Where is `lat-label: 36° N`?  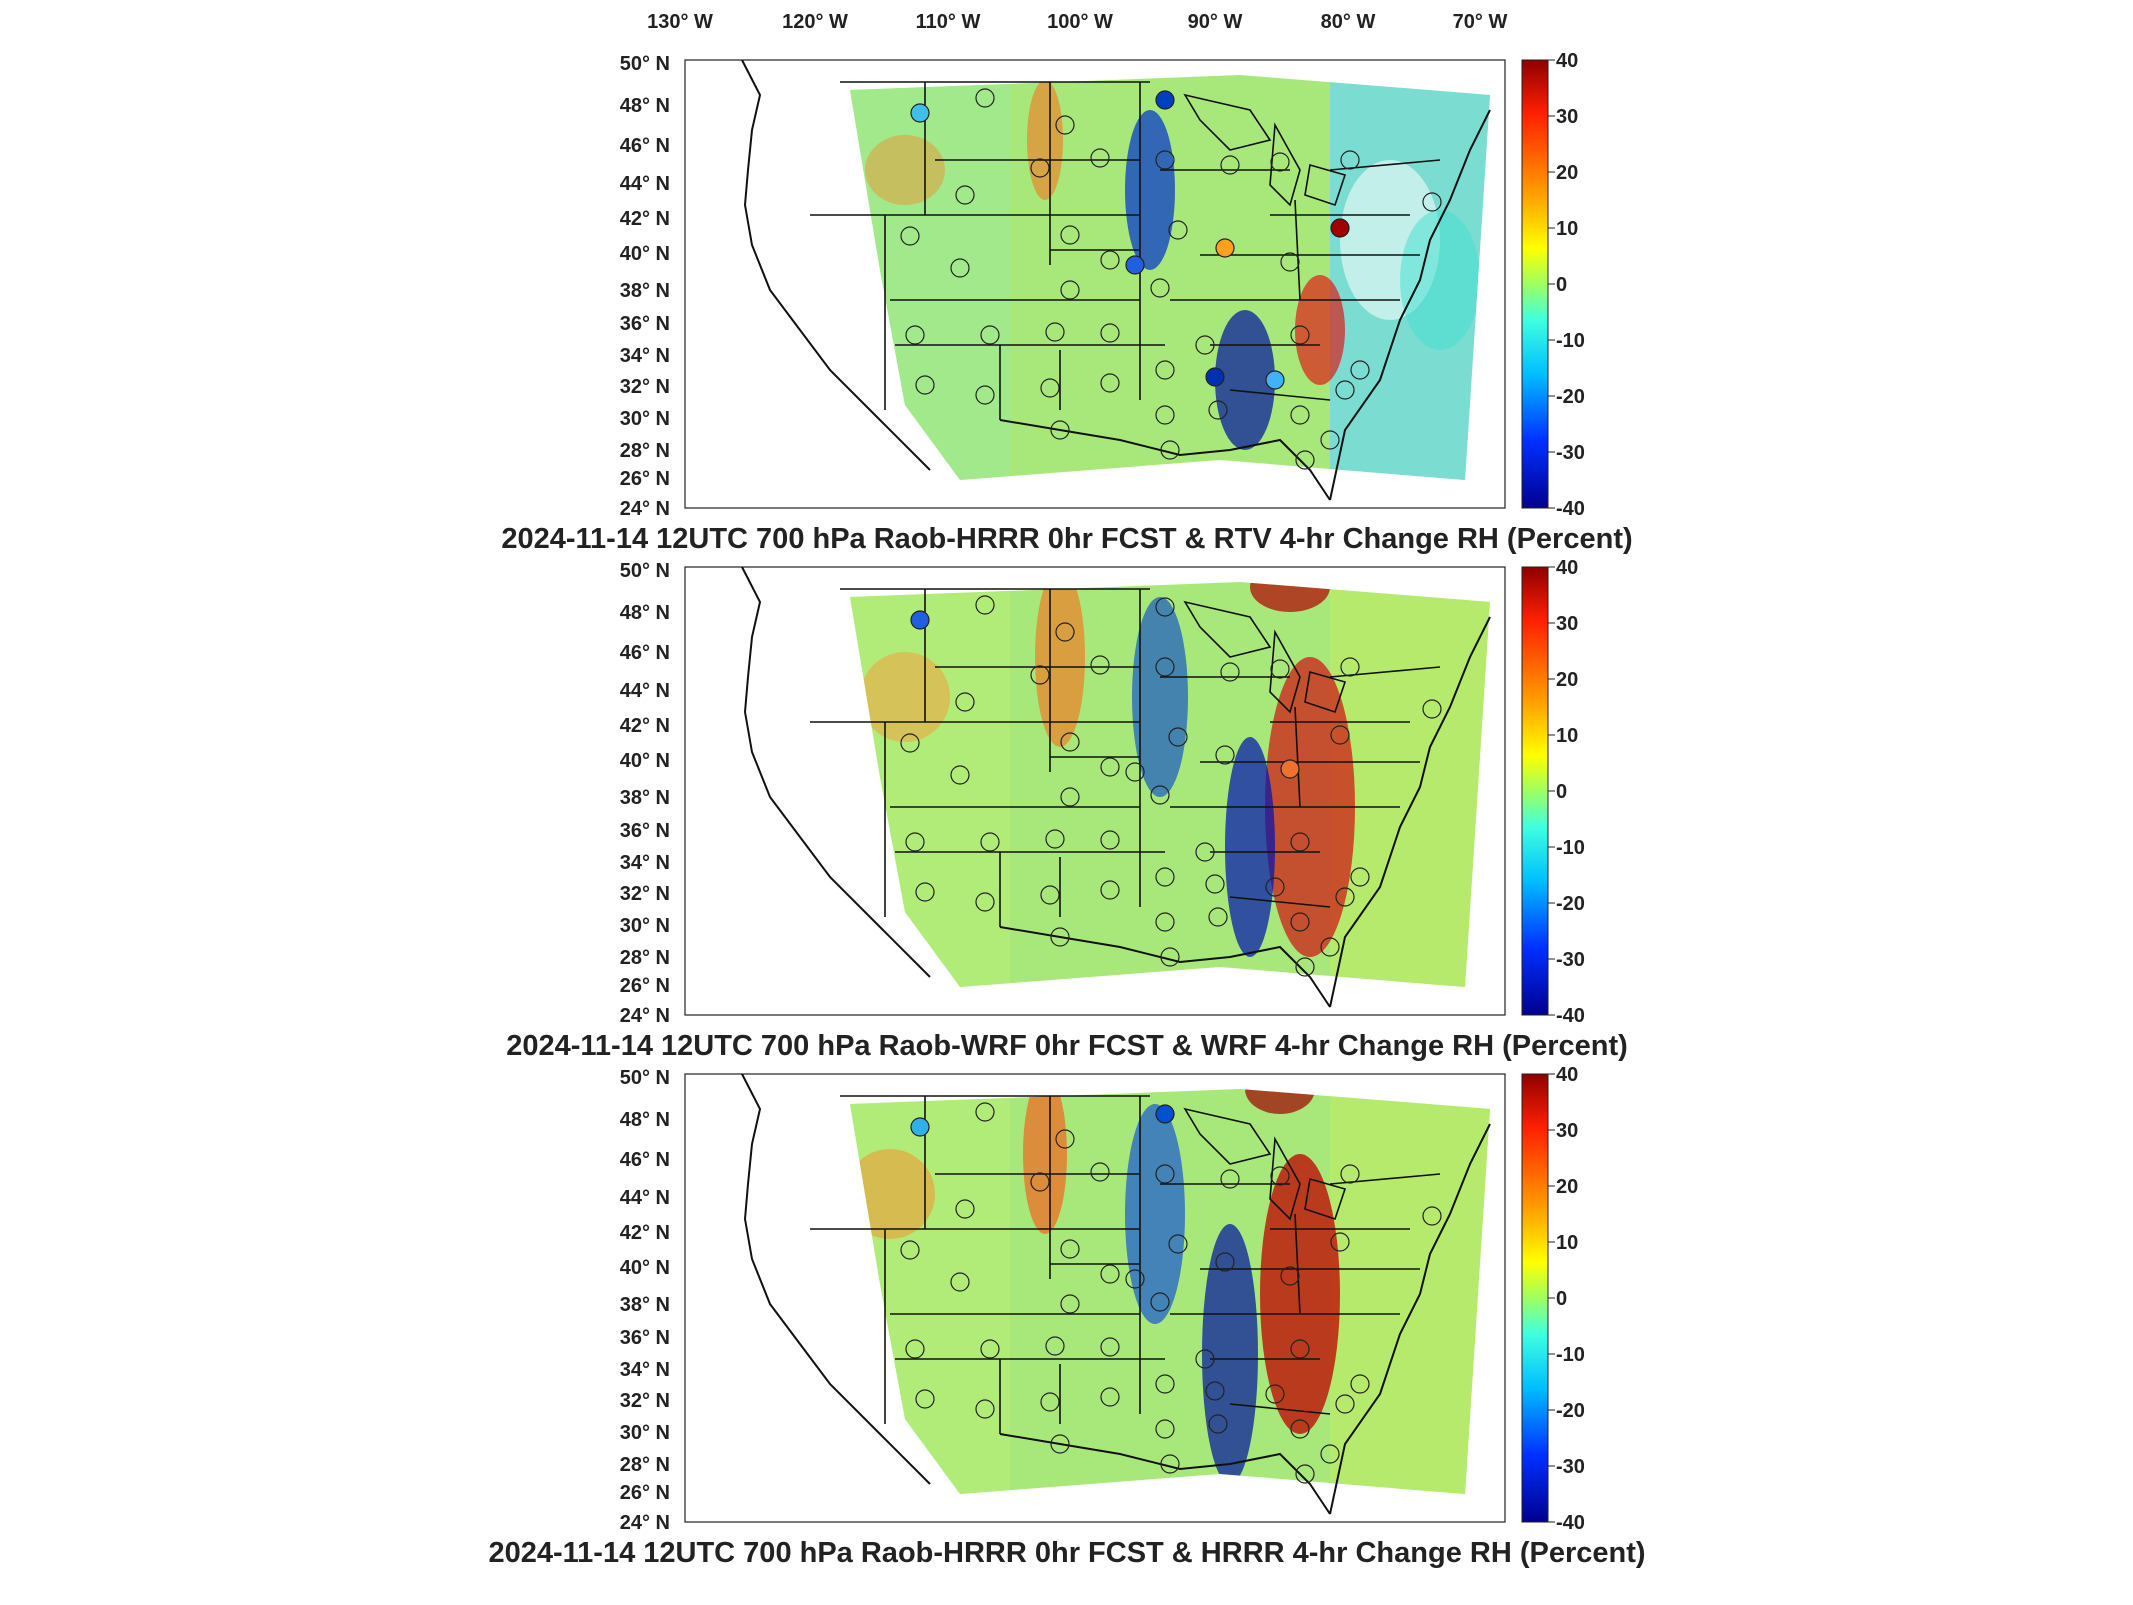 lat-label: 36° N is located at coordinates (645, 1338).